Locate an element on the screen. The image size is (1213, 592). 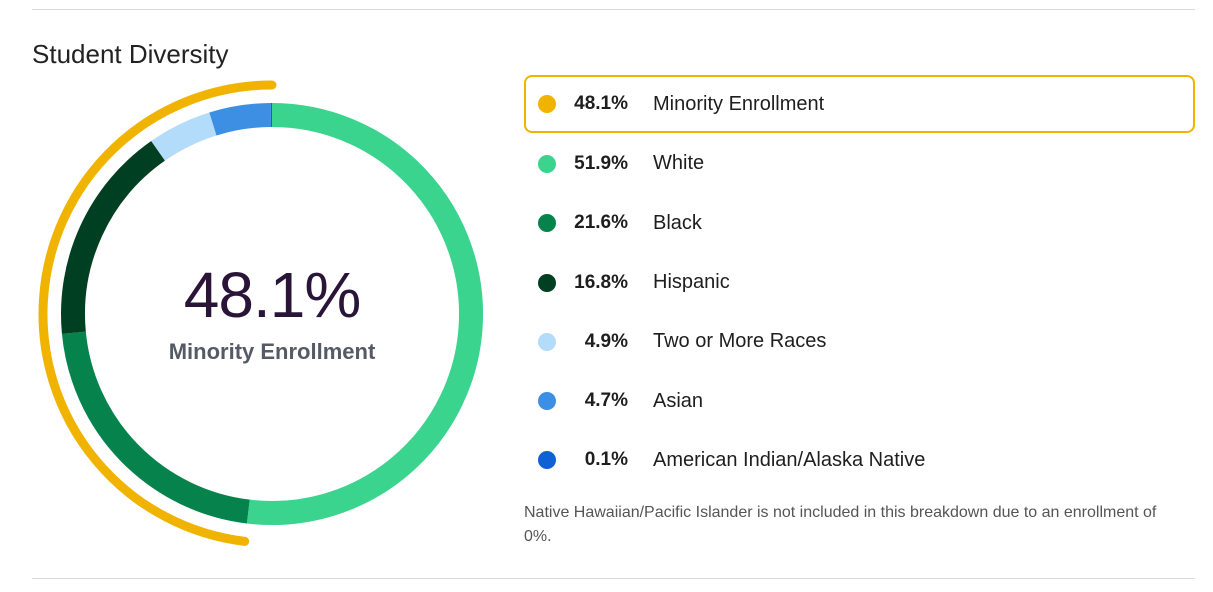
legend-label: Hispanic is located at coordinates (691, 282).